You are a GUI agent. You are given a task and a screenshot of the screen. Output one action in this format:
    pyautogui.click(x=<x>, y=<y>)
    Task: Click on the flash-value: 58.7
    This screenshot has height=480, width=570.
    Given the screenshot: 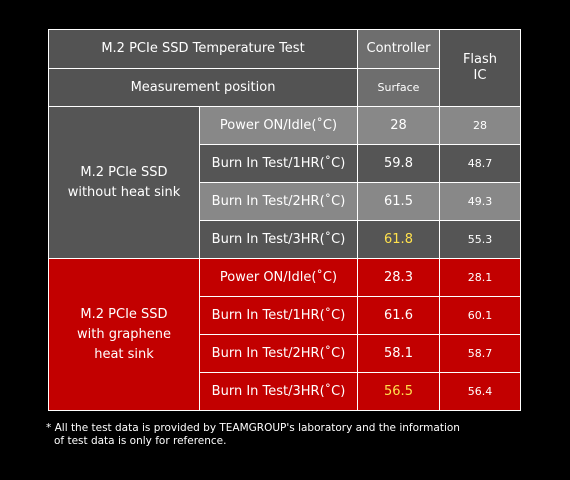 What is the action you would take?
    pyautogui.click(x=480, y=353)
    